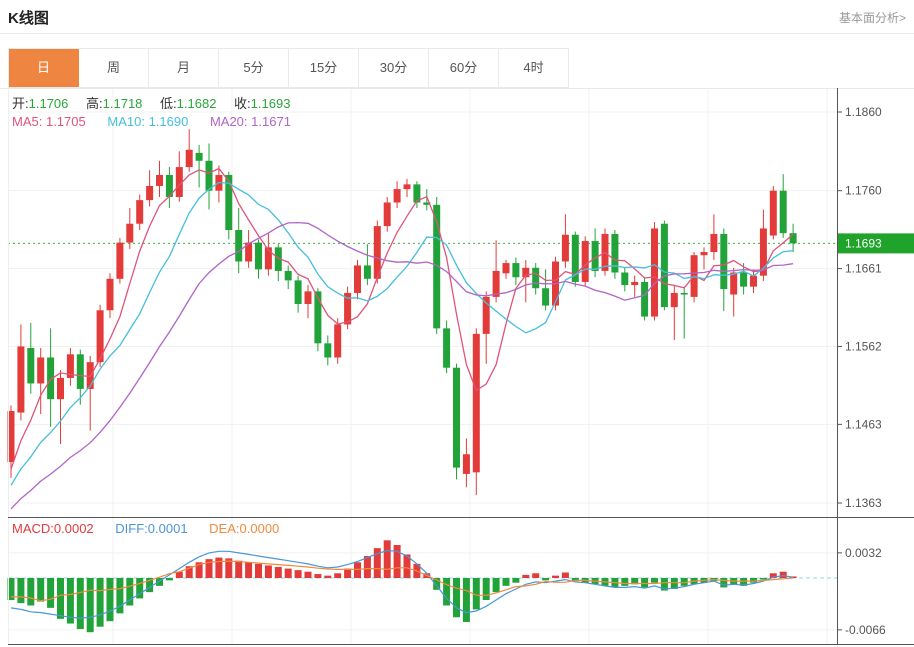  I want to click on svg-text: 1.1661, so click(863, 269).